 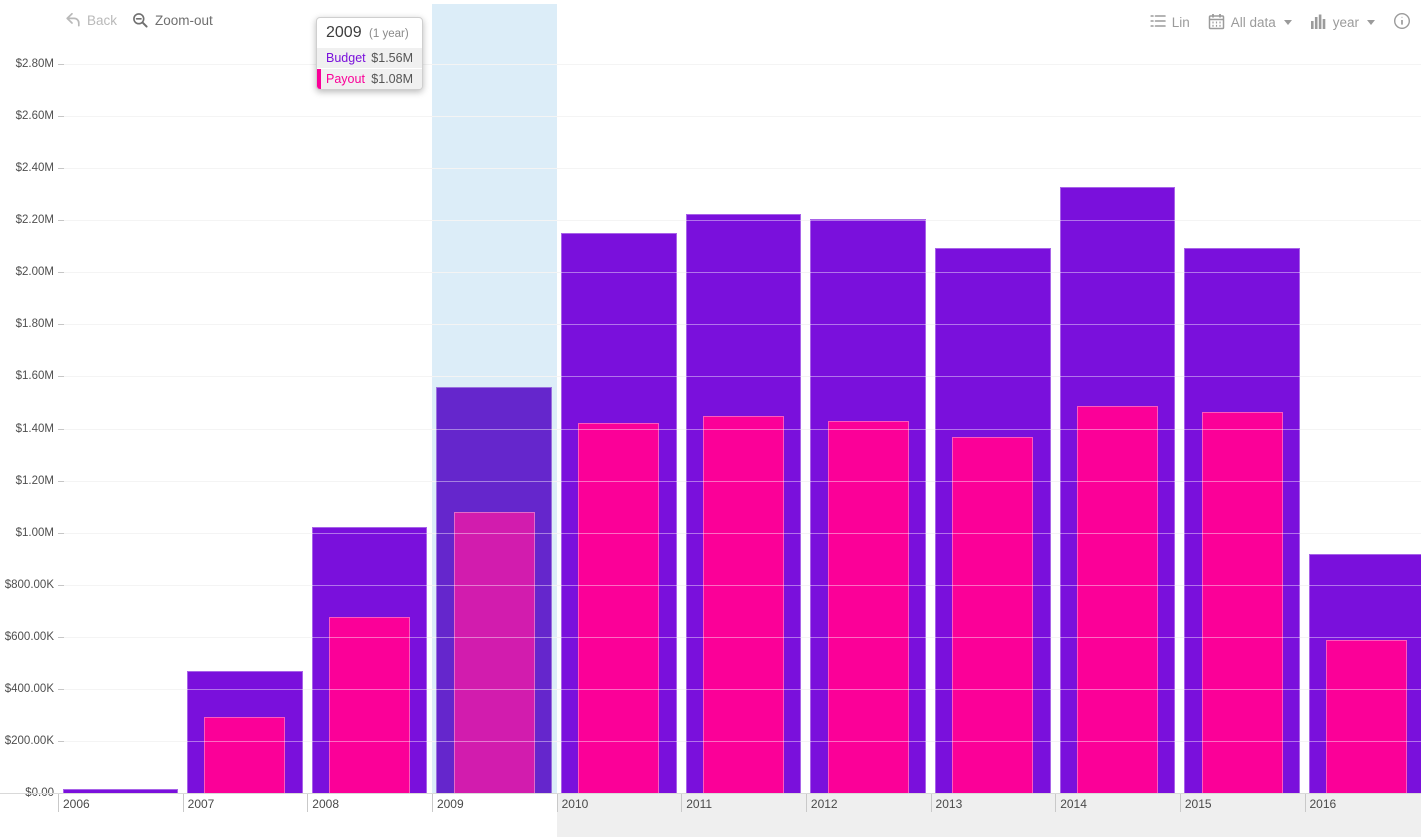 What do you see at coordinates (72, 20) in the screenshot?
I see `undo-arrow-icon` at bounding box center [72, 20].